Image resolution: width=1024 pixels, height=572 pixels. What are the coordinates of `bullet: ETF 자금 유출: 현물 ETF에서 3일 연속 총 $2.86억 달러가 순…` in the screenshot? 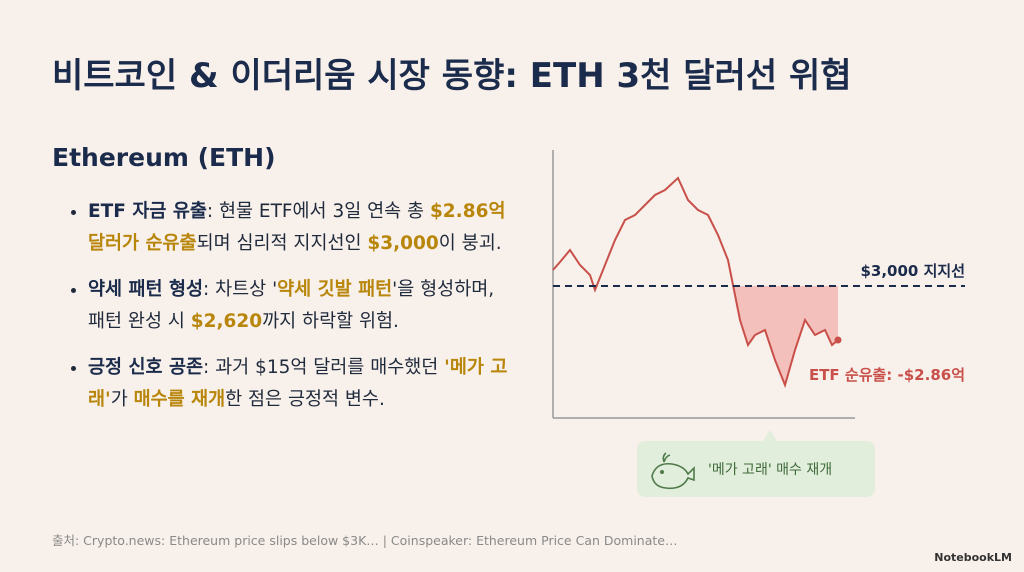 It's located at (298, 228).